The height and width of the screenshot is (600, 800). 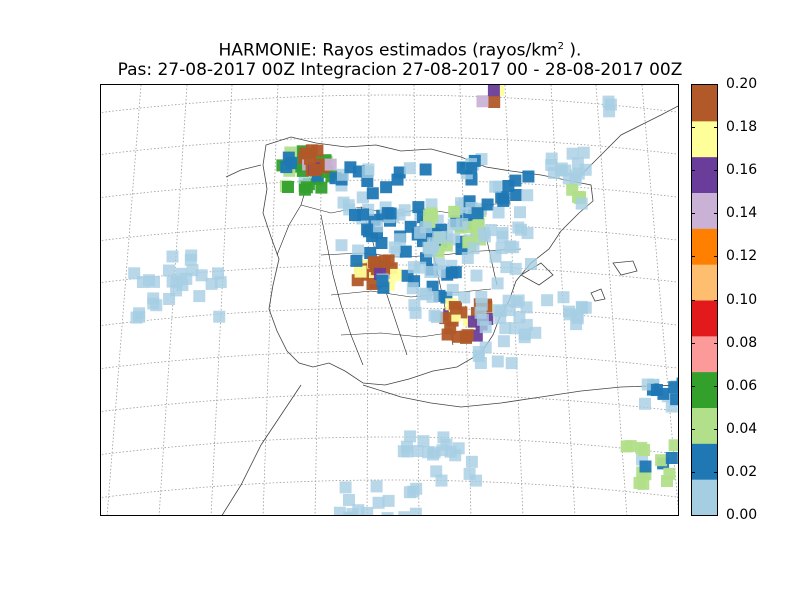 What do you see at coordinates (742, 127) in the screenshot?
I see `colorbar-tick-label: 0.18` at bounding box center [742, 127].